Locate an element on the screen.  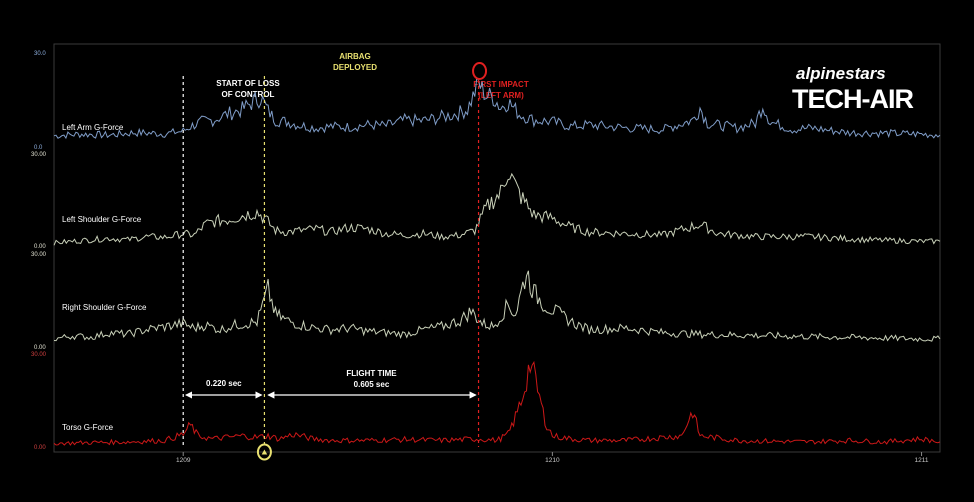
first-impact-marker-circle is located at coordinates (480, 71).